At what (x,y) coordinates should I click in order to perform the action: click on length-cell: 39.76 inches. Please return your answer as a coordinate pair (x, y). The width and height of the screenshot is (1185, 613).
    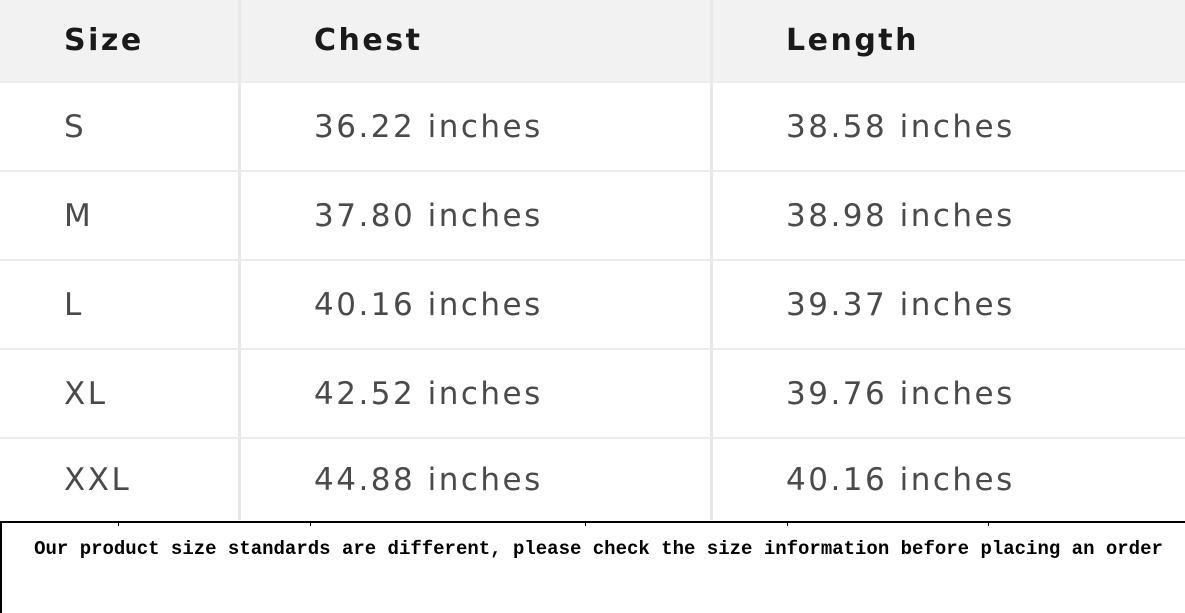
    Looking at the image, I should click on (900, 393).